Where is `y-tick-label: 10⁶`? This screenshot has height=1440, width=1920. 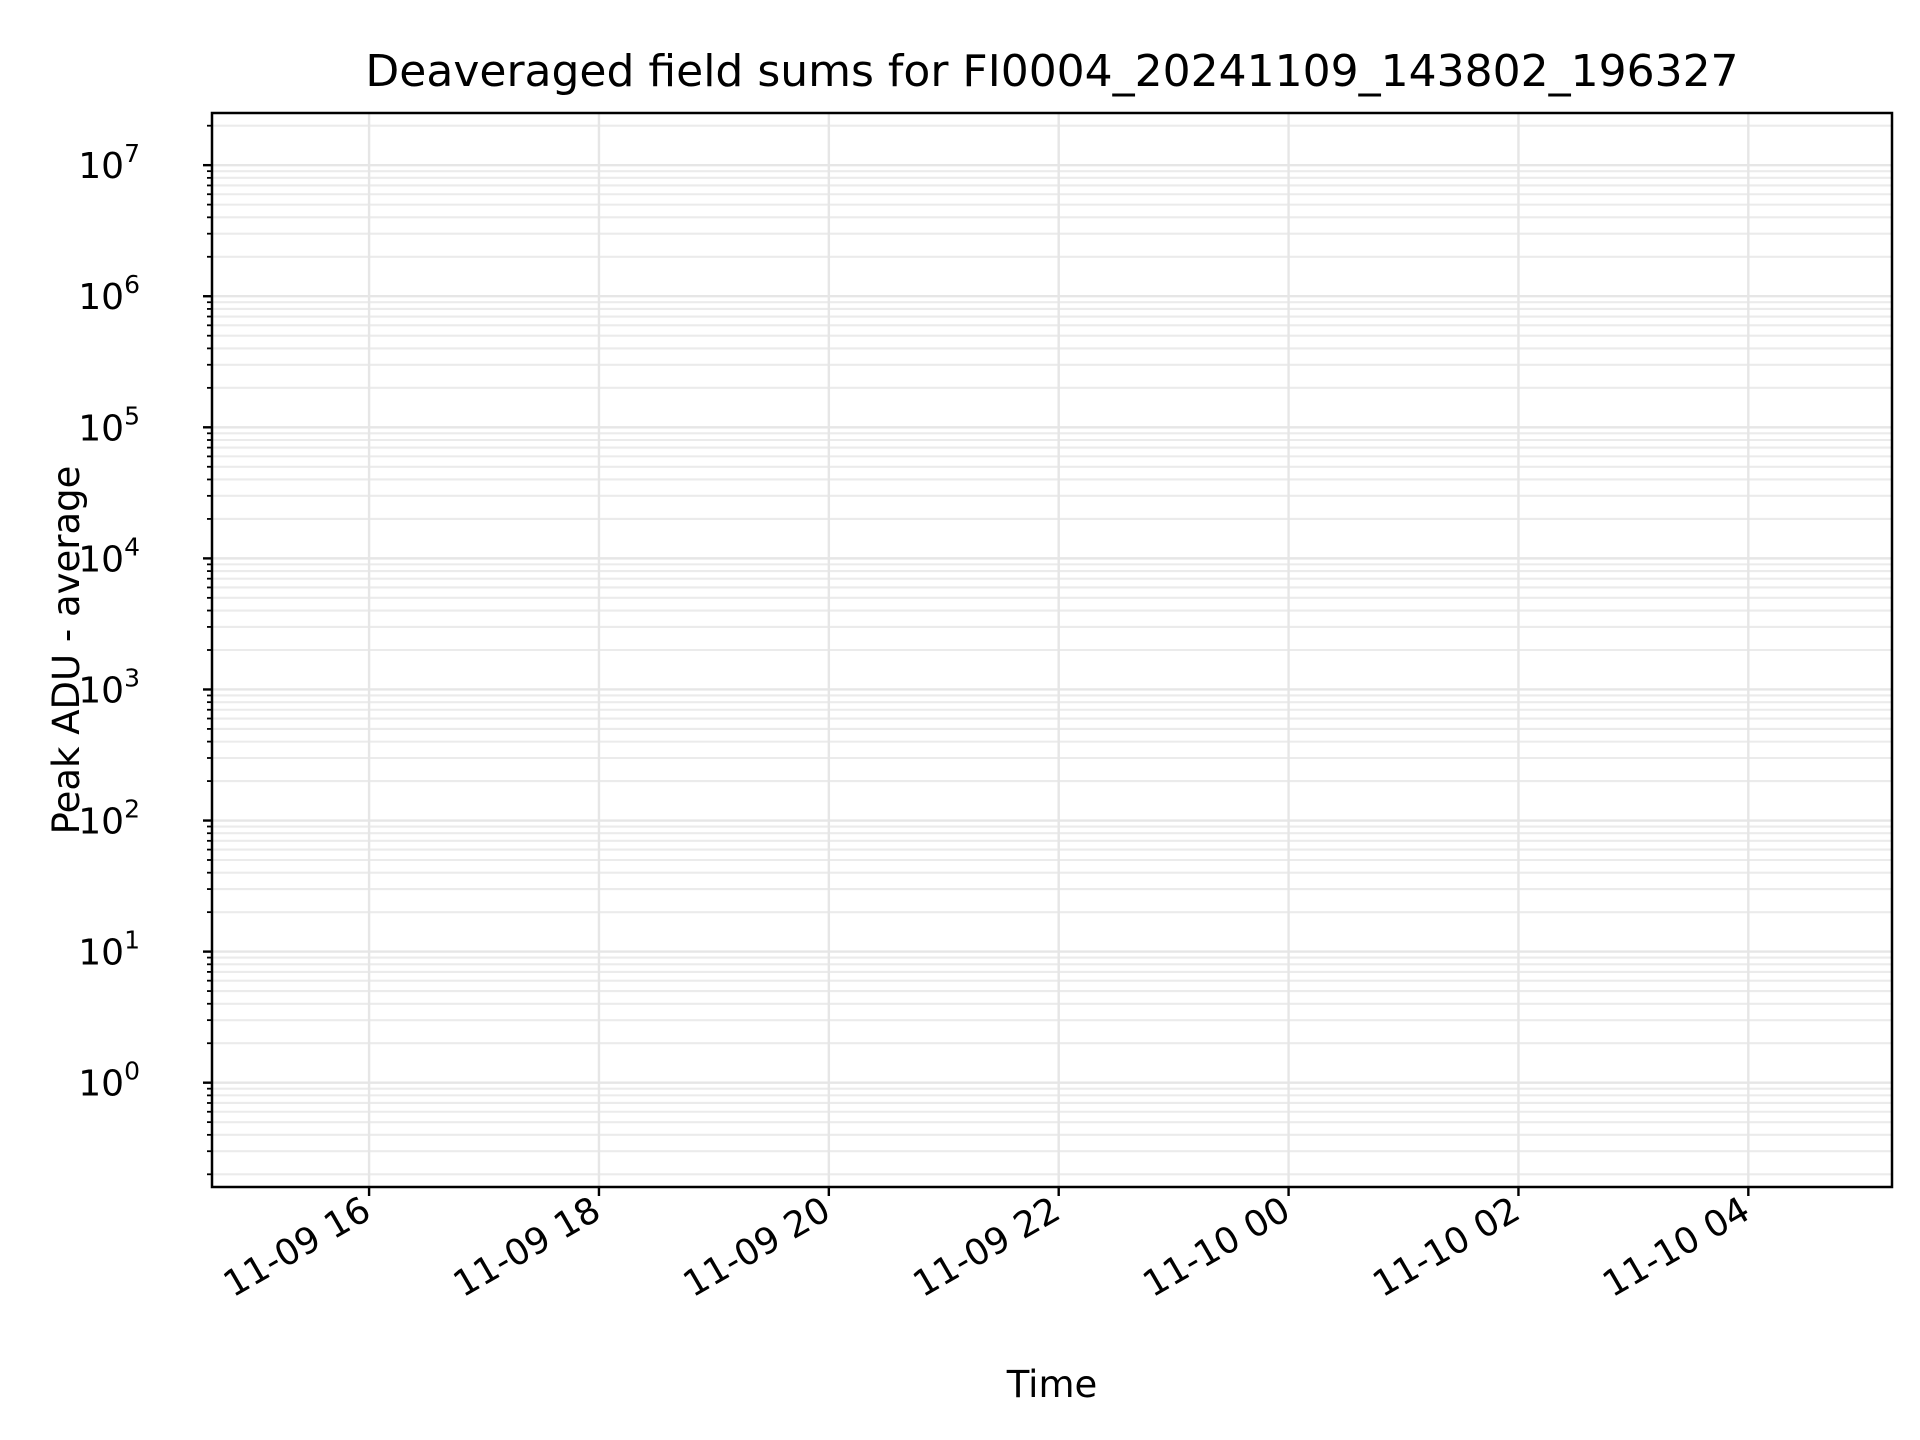 y-tick-label: 10⁶ is located at coordinates (109, 294).